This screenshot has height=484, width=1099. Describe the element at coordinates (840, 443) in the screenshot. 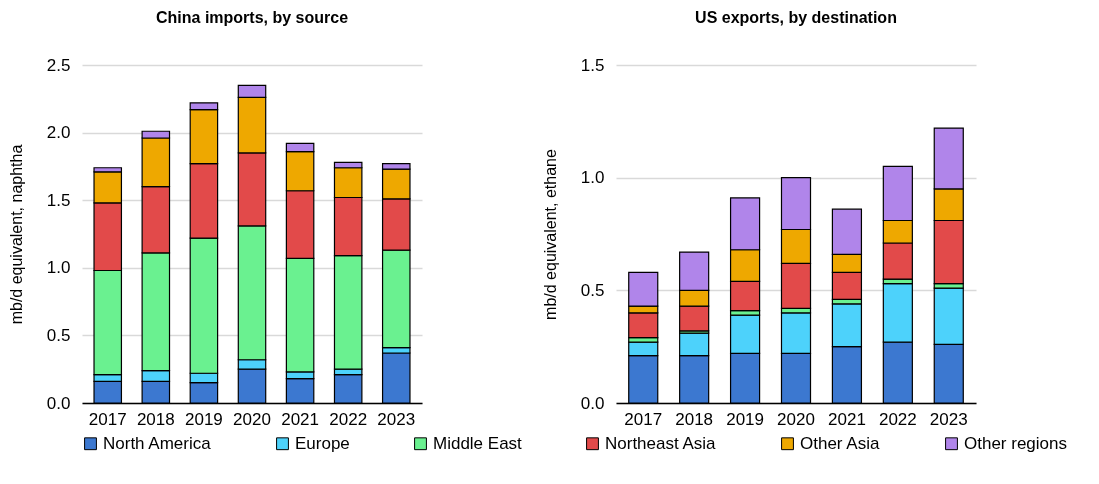

I see `legend-label: Other Asia` at that location.